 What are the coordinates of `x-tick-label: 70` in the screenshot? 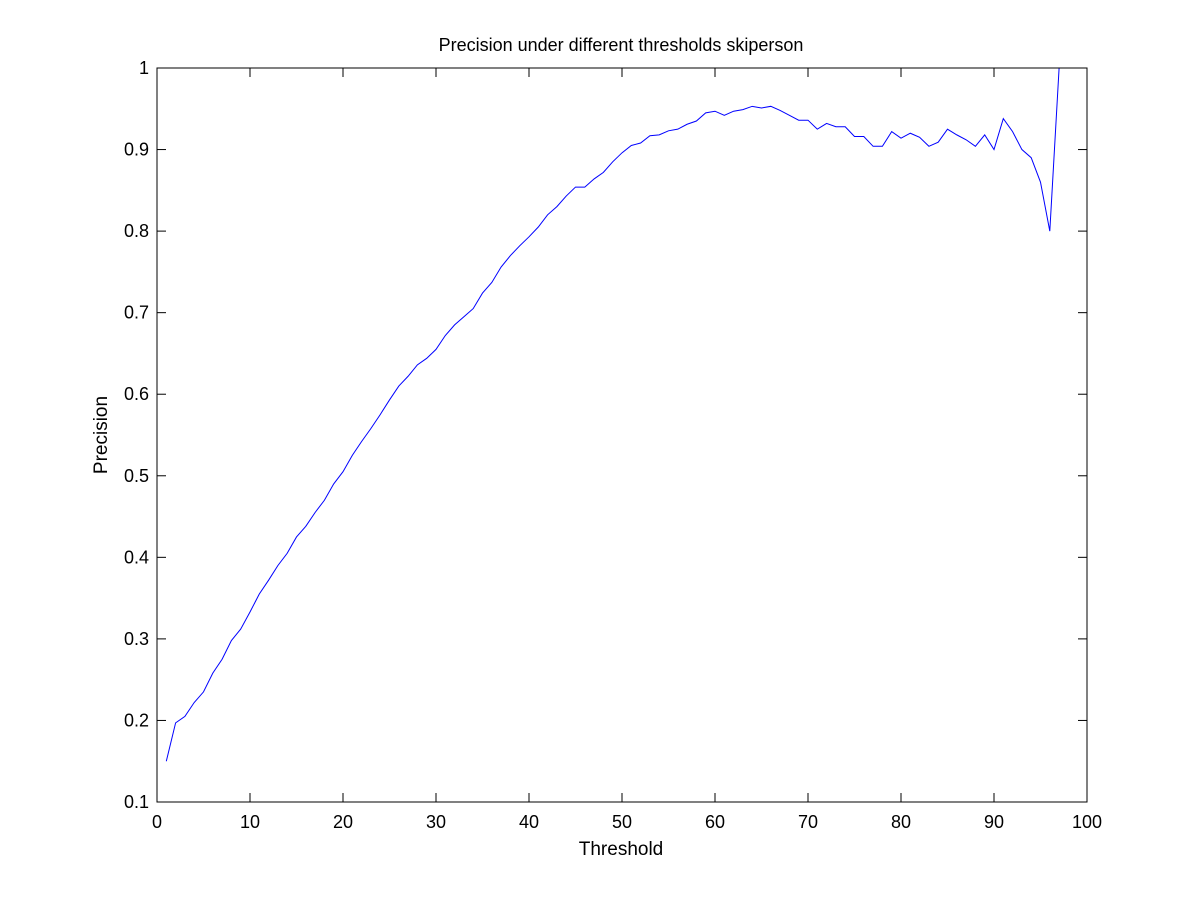 It's located at (808, 822).